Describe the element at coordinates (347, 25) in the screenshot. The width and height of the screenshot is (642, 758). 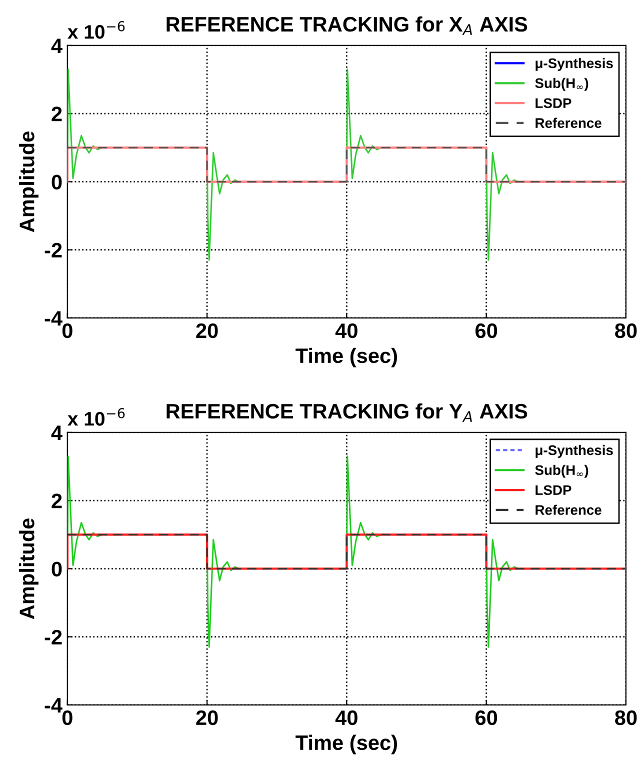
I see `chart-title: REFERENCE TRACKING for X$_{A}$ AXIS` at that location.